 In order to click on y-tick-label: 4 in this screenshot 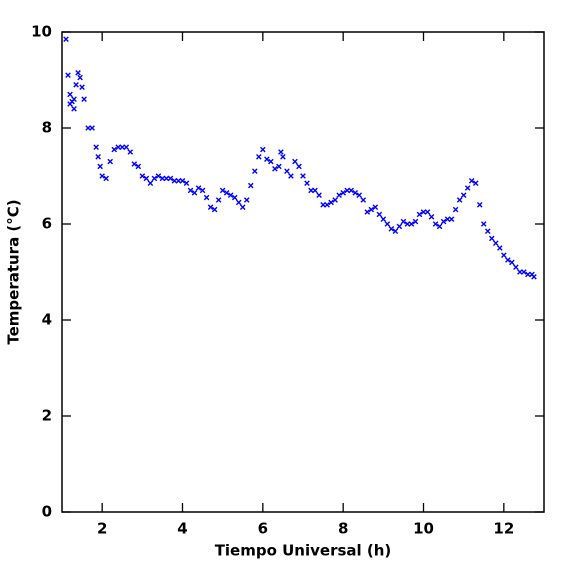, I will do `click(47, 320)`.